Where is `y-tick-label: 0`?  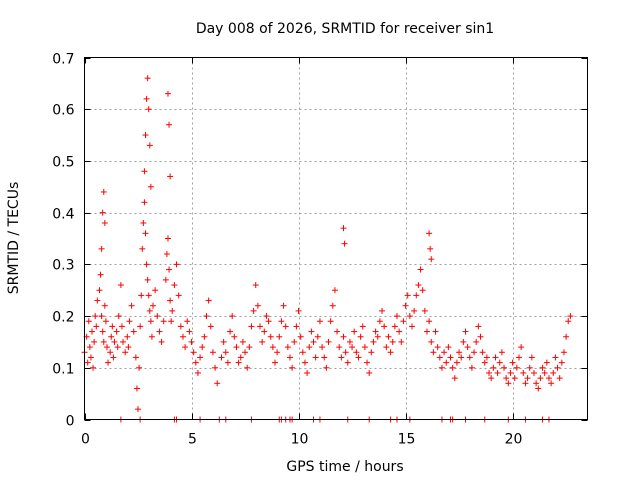
y-tick-label: 0 is located at coordinates (70, 422).